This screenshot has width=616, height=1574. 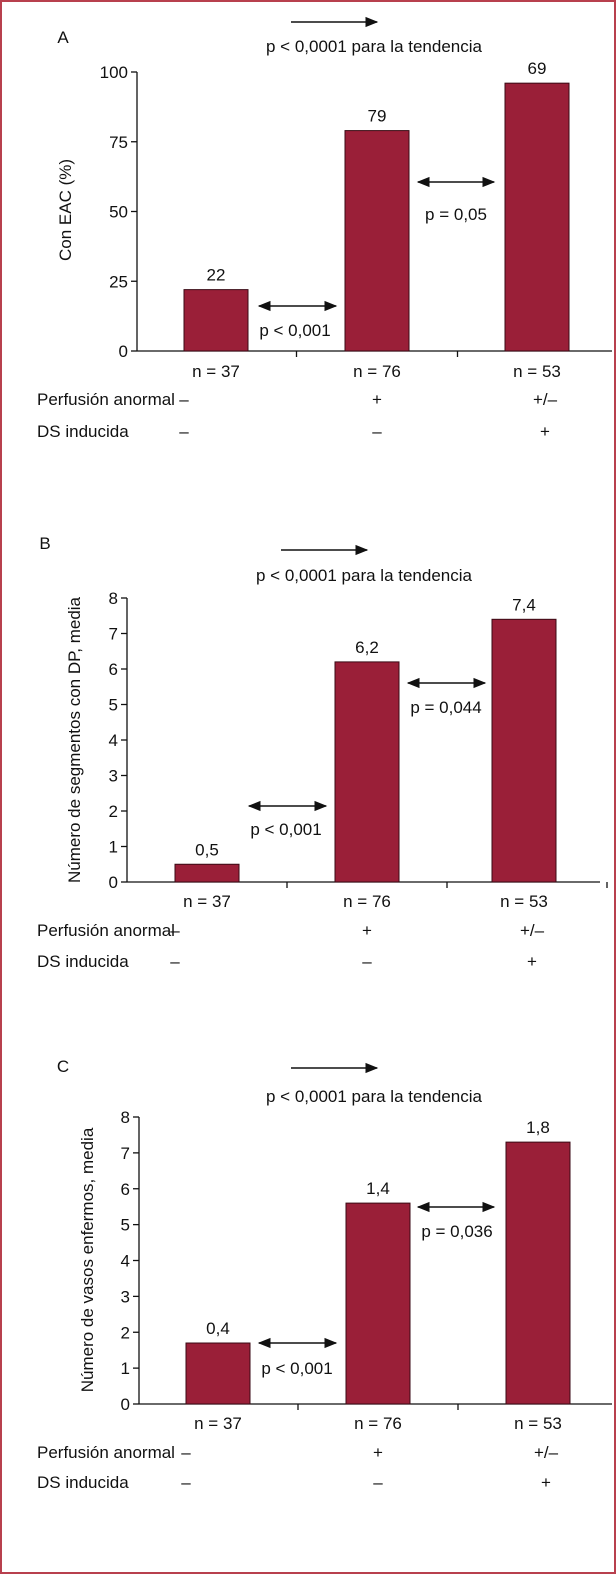 What do you see at coordinates (74, 739) in the screenshot?
I see `y-axis-label: Número de segmentos con DP, media` at bounding box center [74, 739].